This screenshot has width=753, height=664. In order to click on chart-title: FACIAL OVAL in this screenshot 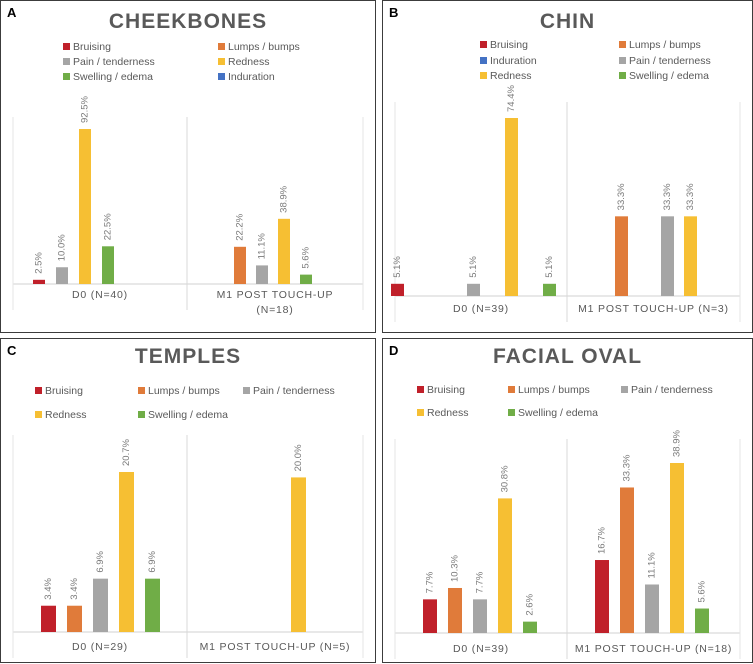, I will do `click(567, 356)`.